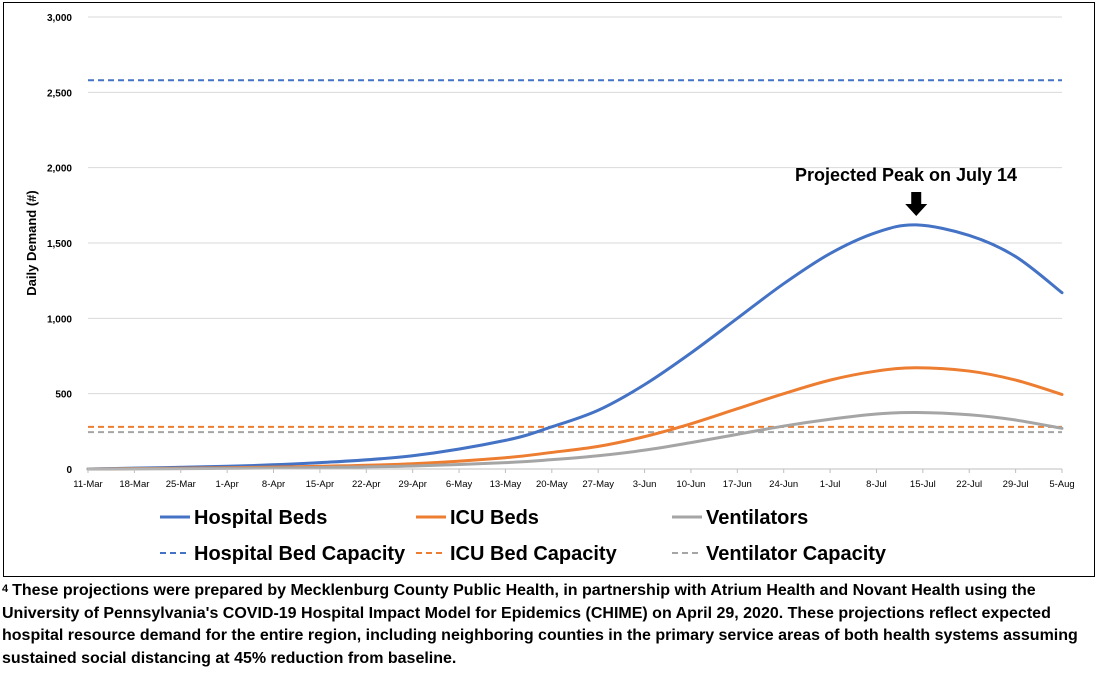 The image size is (1100, 678). Describe the element at coordinates (876, 484) in the screenshot. I see `x-tick-label: 8-Jul` at that location.